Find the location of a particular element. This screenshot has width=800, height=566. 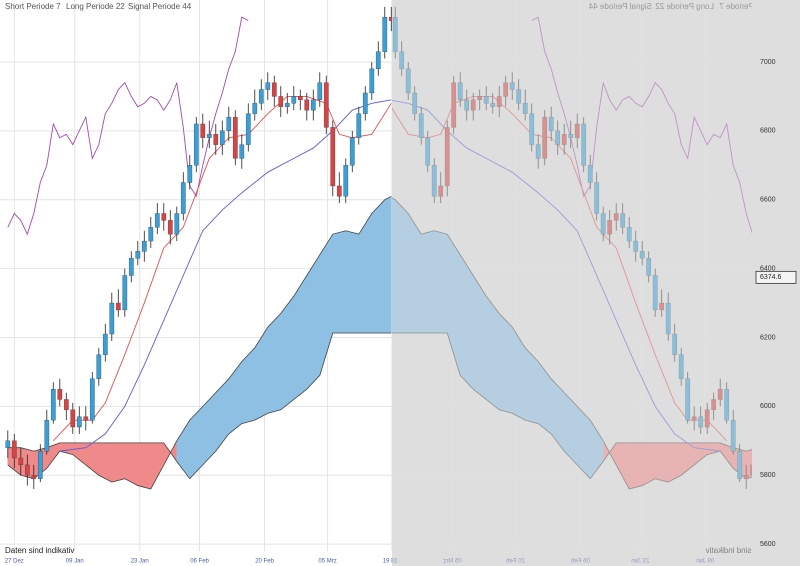

x-tick-label: 05 Mrz is located at coordinates (452, 562).